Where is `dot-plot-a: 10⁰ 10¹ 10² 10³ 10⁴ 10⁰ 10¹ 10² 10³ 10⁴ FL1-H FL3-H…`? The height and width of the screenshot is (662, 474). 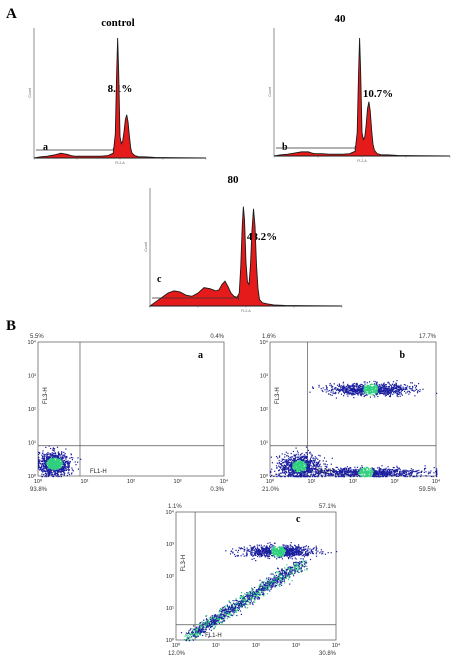
dot-plot-a: 10⁰ 10¹ 10² 10³ 10⁴ 10⁰ 10¹ 10² 10³ 10⁴ FL1-H FL3-H… is located at coordinates (128, 413).